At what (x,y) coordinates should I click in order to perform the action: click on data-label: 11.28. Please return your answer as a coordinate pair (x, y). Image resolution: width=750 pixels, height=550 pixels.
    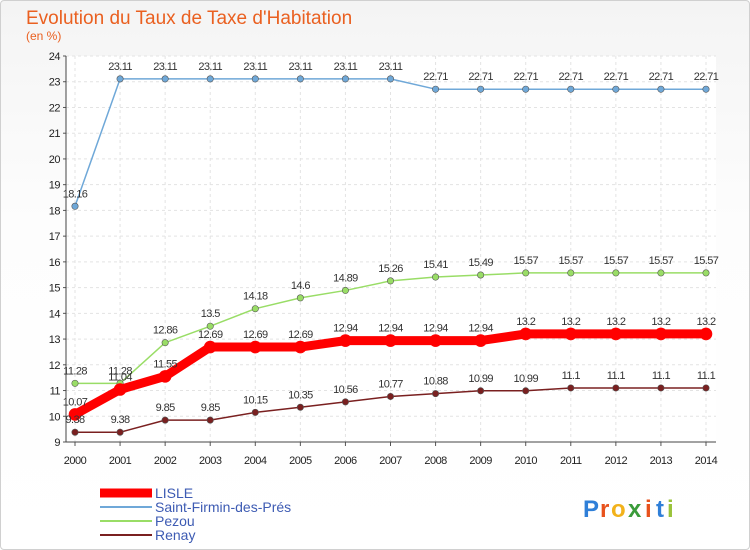
    Looking at the image, I should click on (120, 371).